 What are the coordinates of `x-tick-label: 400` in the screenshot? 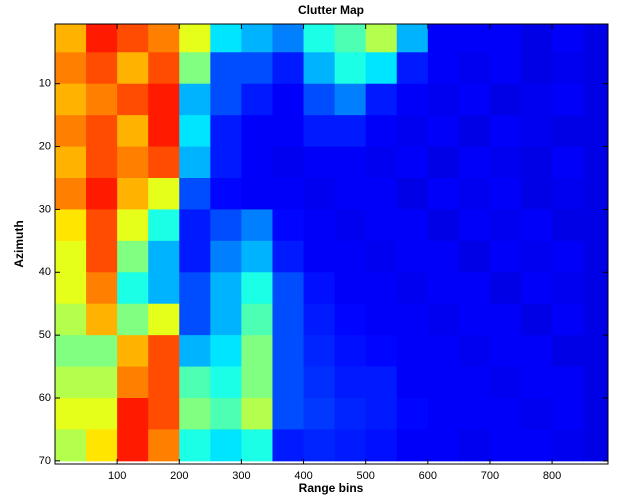 It's located at (303, 476).